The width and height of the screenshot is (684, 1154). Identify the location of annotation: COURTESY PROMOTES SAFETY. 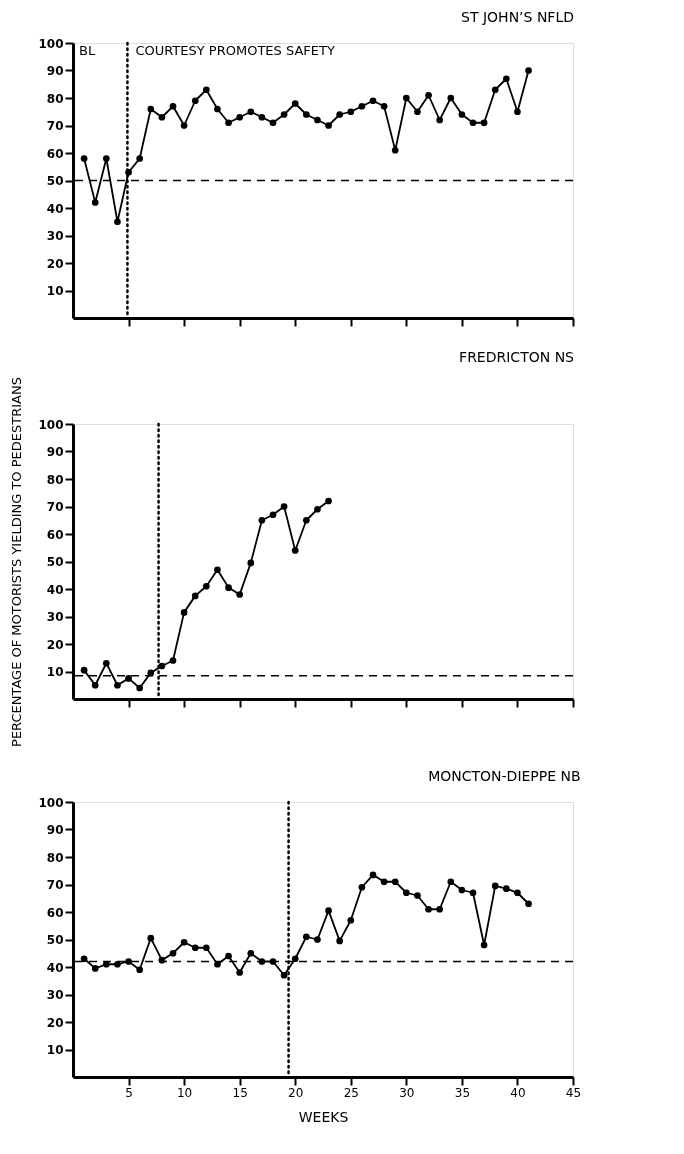
(235, 50).